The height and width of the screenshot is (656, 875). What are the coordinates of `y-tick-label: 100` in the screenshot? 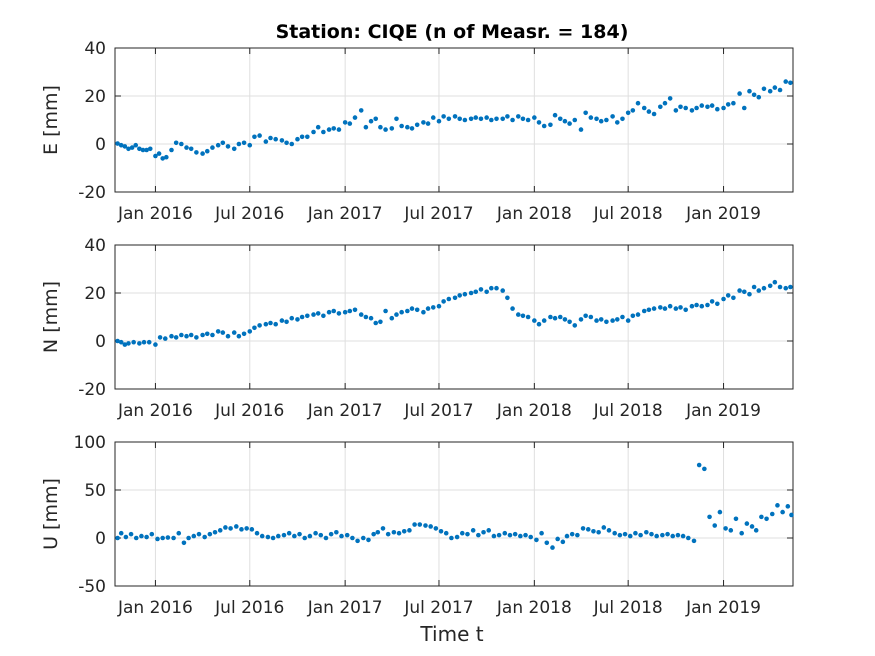 It's located at (90, 443).